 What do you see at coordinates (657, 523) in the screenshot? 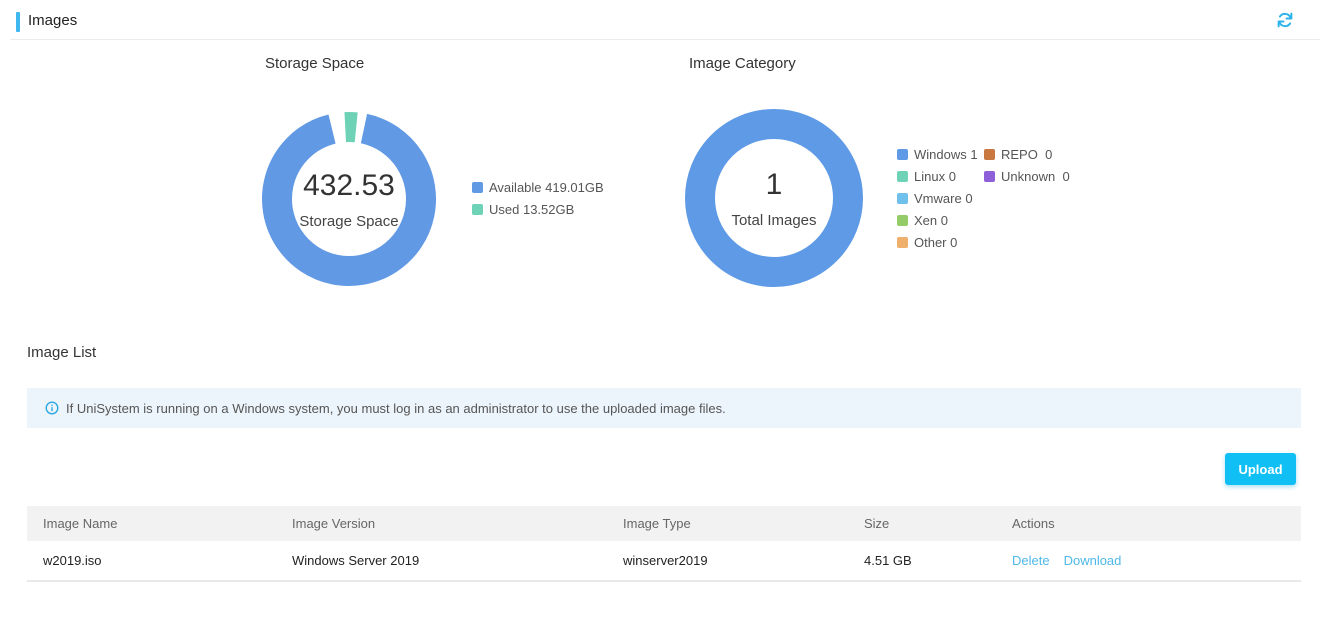
I see `column-header-image-type: Image Type` at bounding box center [657, 523].